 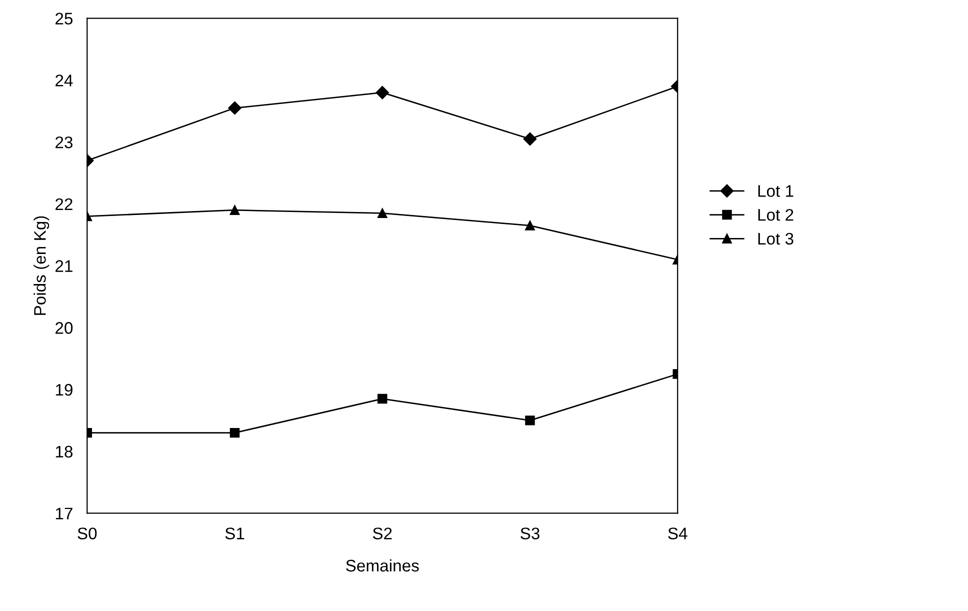 What do you see at coordinates (64, 452) in the screenshot?
I see `y-tick-label: 18` at bounding box center [64, 452].